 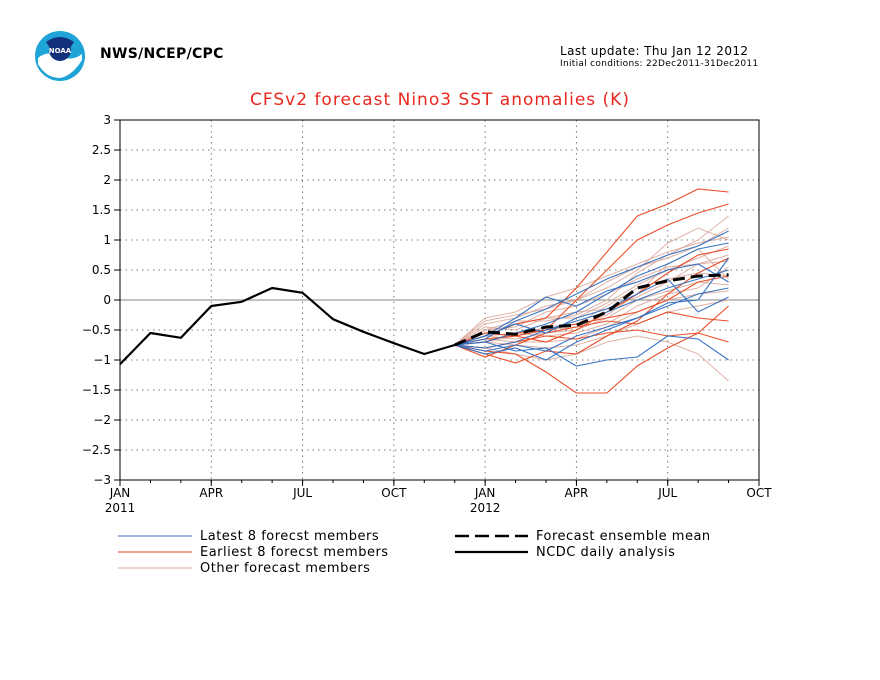 What do you see at coordinates (96, 450) in the screenshot?
I see `y-tick-label: −2.5` at bounding box center [96, 450].